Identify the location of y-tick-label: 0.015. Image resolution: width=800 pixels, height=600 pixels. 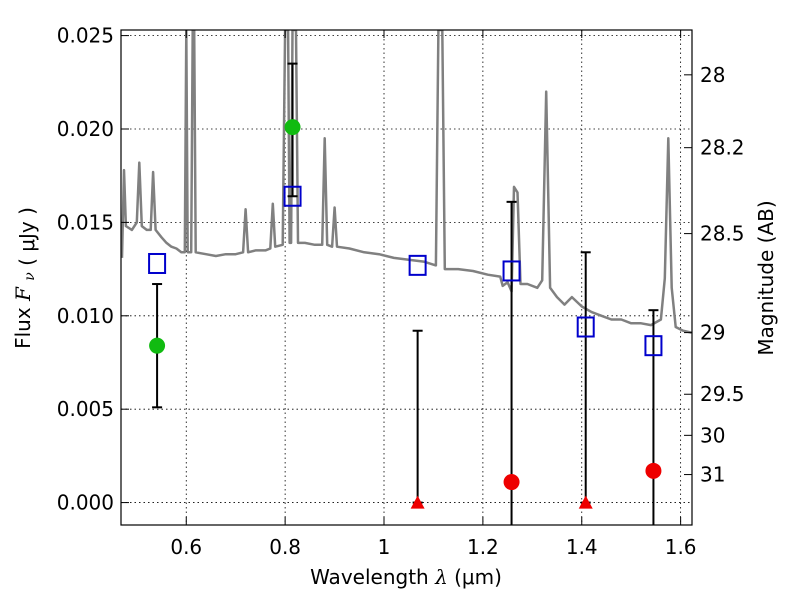
(85, 222).